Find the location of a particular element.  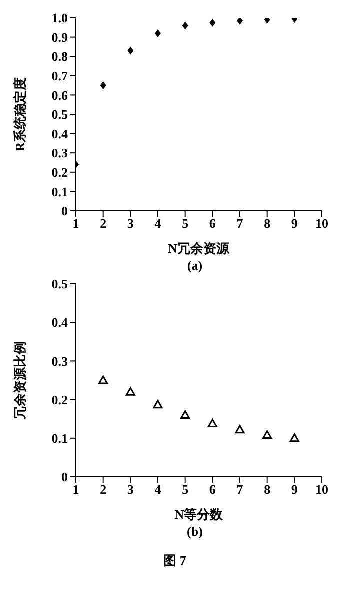

y-tick-label: 1.0 is located at coordinates (60, 18).